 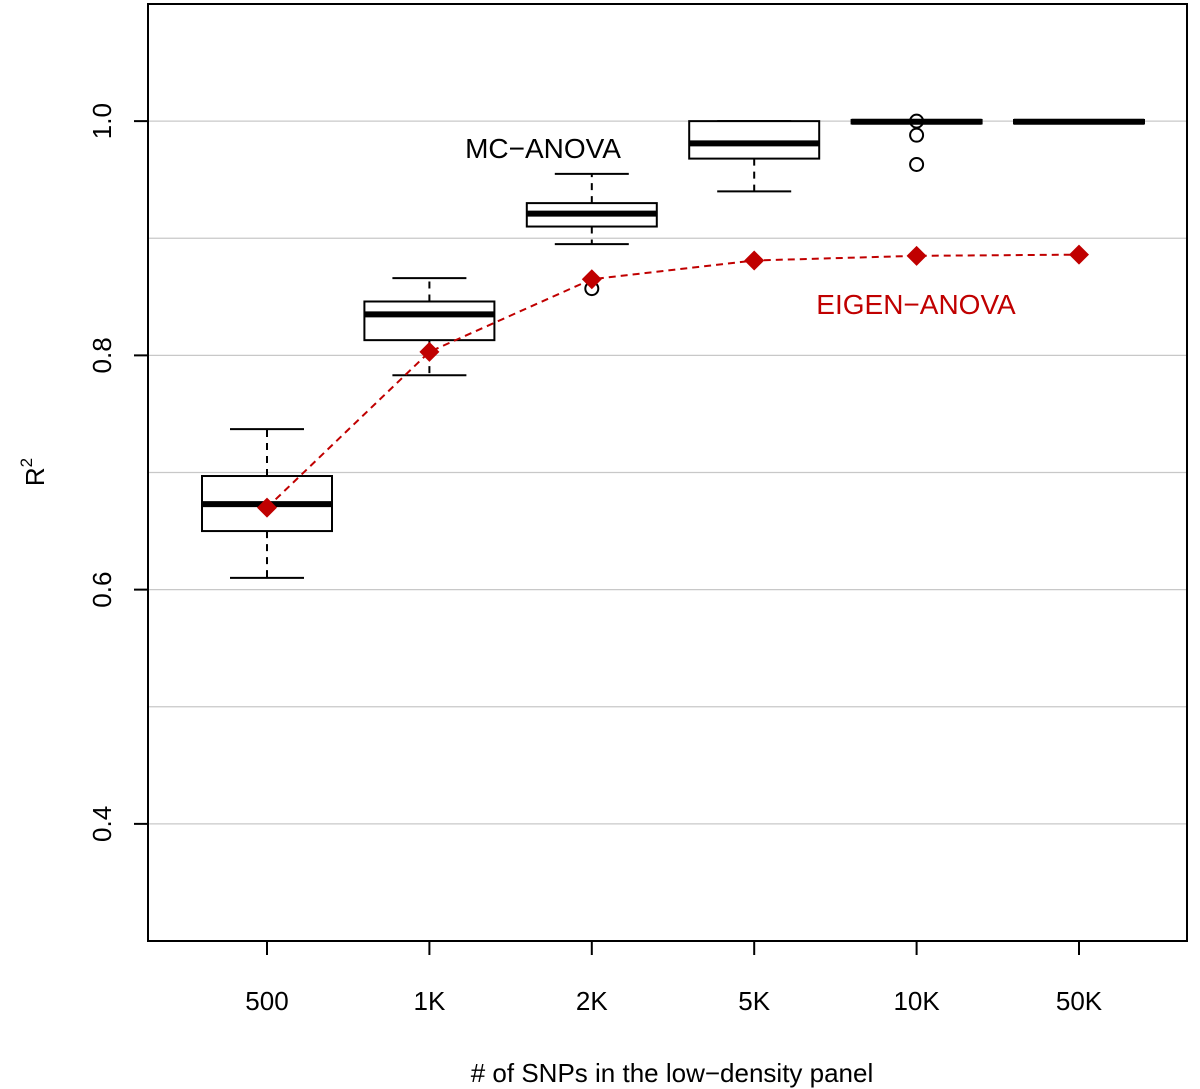 What do you see at coordinates (102, 121) in the screenshot?
I see `y-tick-label: 1.0` at bounding box center [102, 121].